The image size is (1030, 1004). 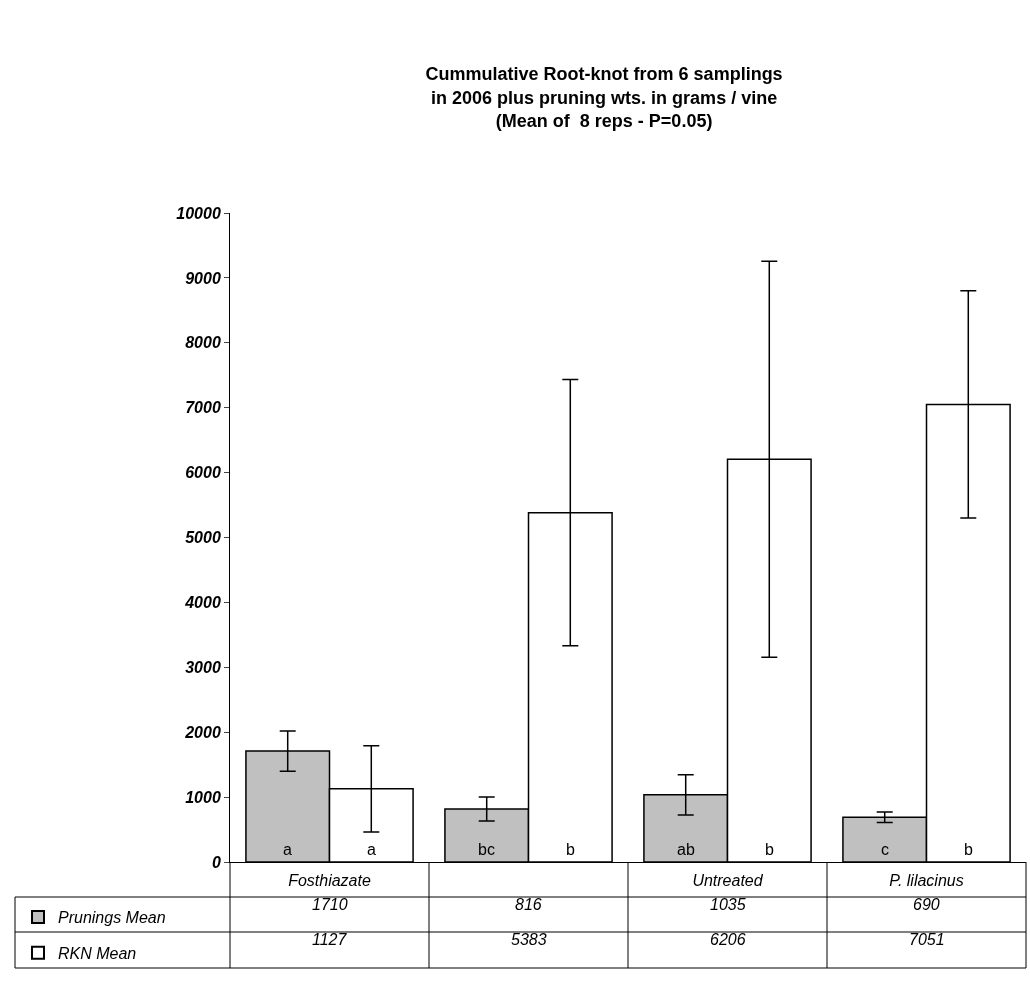 What do you see at coordinates (486, 849) in the screenshot?
I see `annotation: bc` at bounding box center [486, 849].